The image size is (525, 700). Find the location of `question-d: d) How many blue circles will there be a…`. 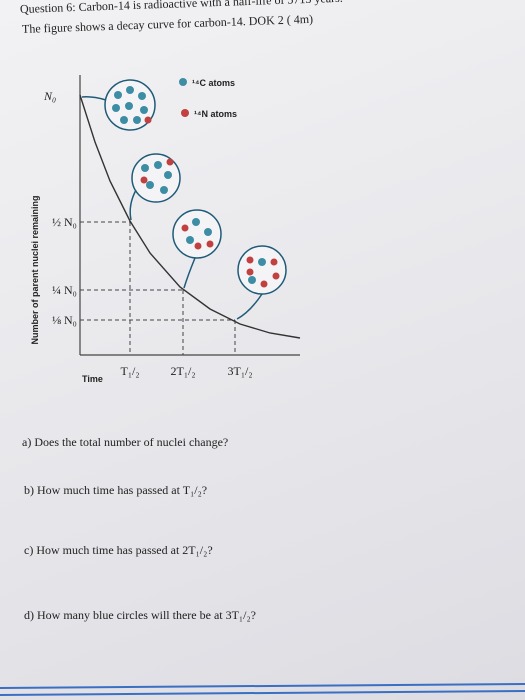

question-d: d) How many blue circles will there be a… is located at coordinates (140, 615).